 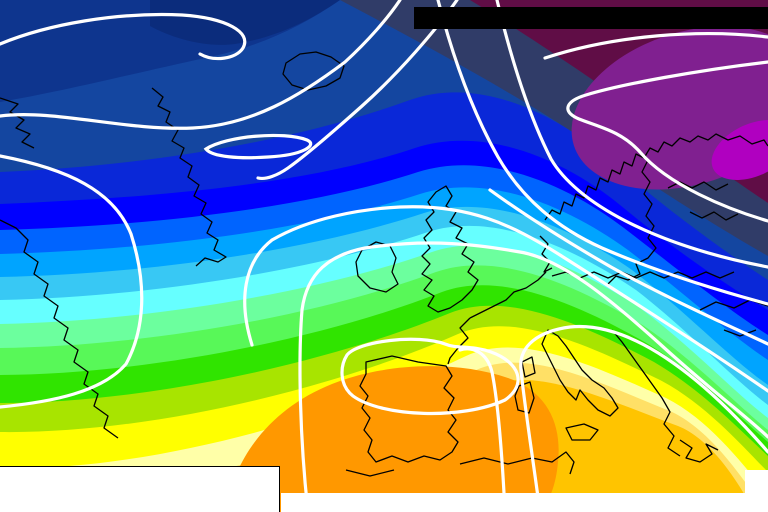 I want to click on sardinia-coastline, so click(x=524, y=397).